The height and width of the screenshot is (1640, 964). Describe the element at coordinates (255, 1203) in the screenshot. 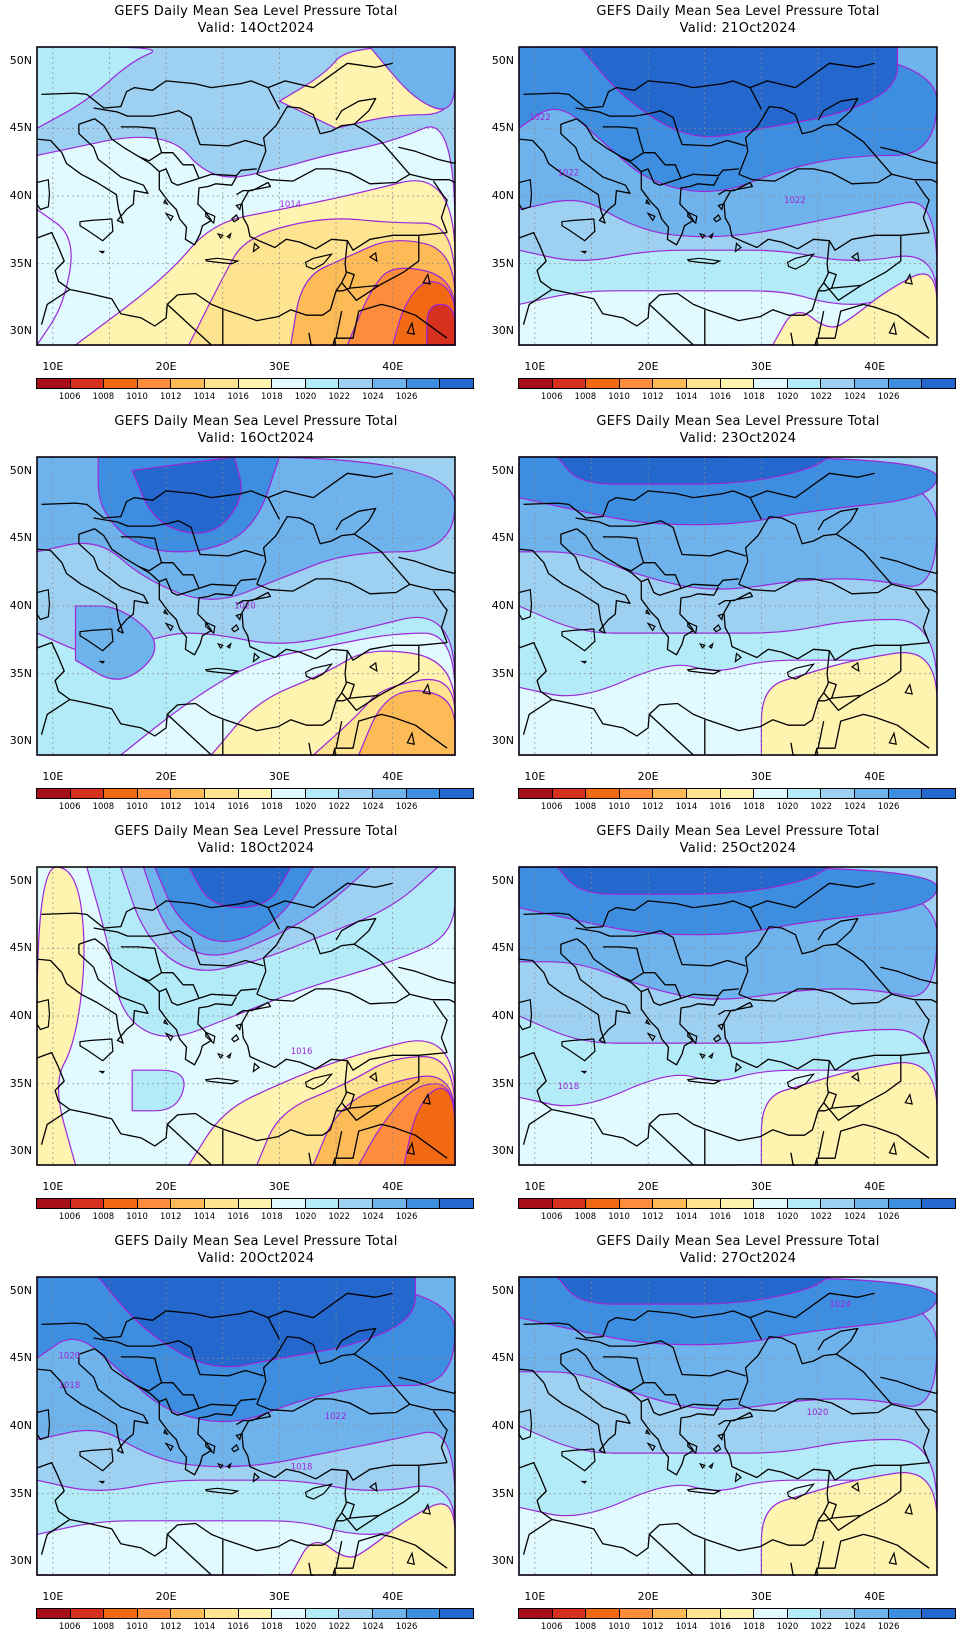

I see `colorbar` at that location.